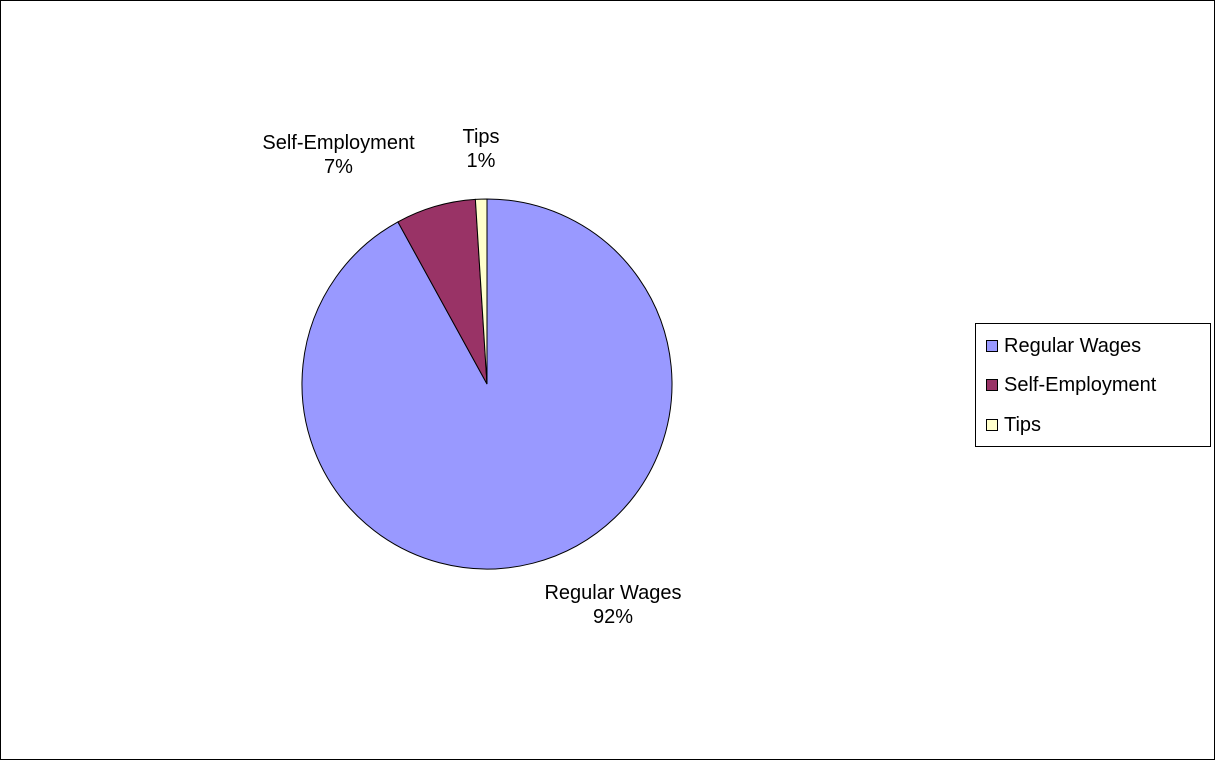 Image resolution: width=1215 pixels, height=761 pixels. What do you see at coordinates (338, 167) in the screenshot?
I see `data-label-self-employment-percent: 7%` at bounding box center [338, 167].